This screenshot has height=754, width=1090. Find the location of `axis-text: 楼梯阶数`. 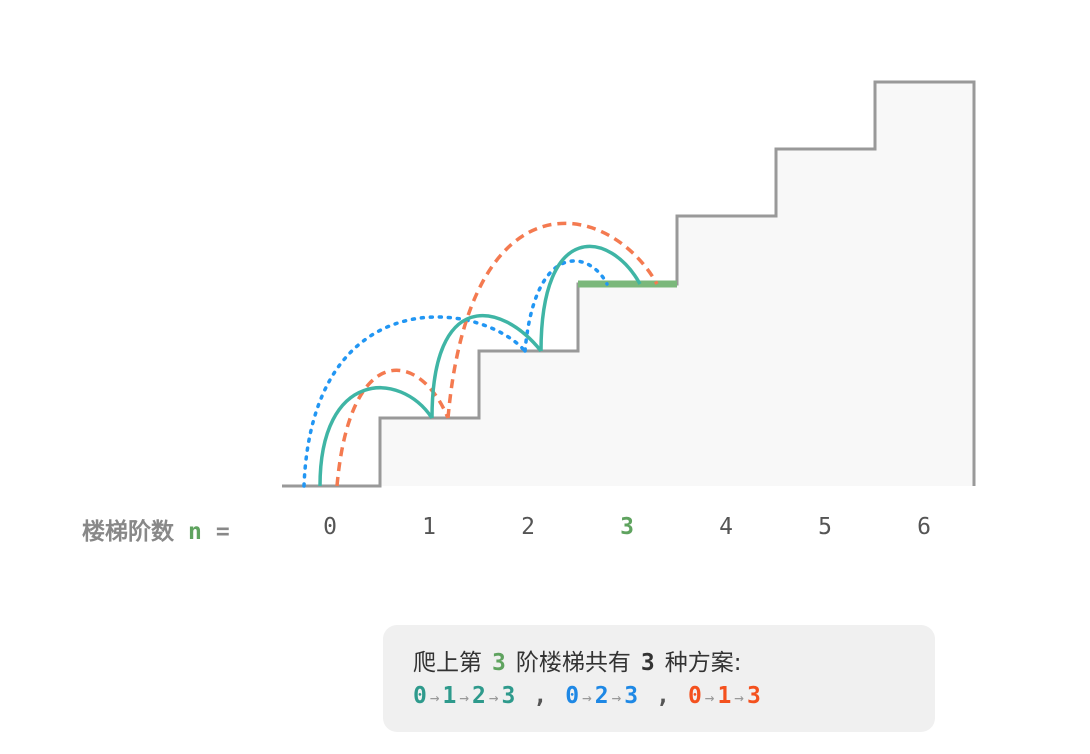

axis-text: 楼梯阶数 is located at coordinates (128, 532).